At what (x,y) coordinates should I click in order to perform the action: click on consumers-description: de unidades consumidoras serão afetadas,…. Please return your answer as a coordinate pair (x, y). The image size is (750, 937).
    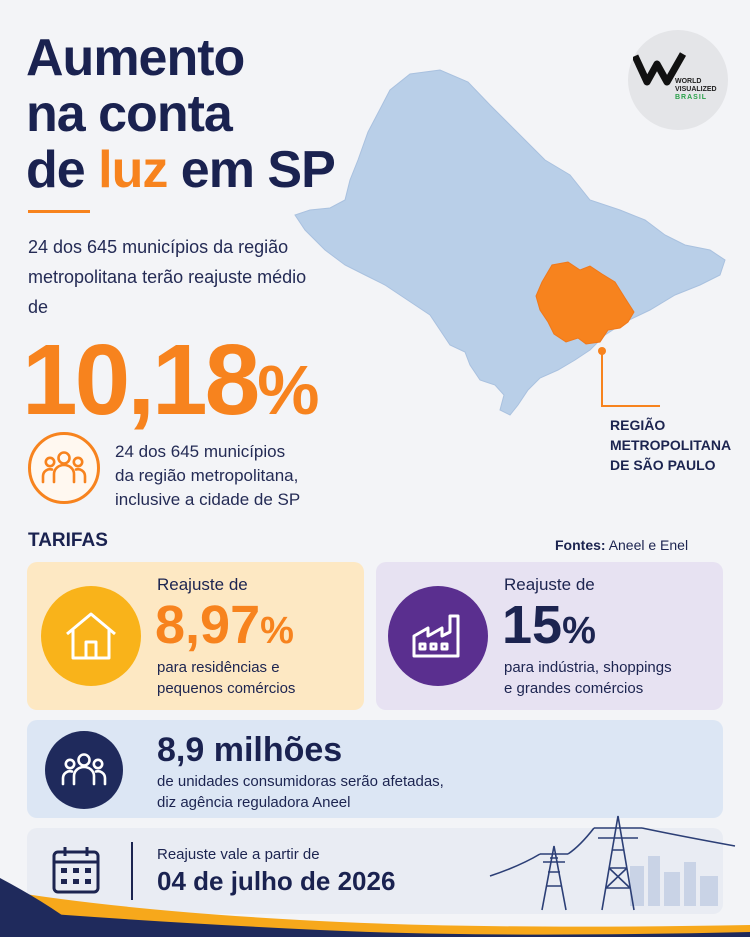
    Looking at the image, I should click on (300, 792).